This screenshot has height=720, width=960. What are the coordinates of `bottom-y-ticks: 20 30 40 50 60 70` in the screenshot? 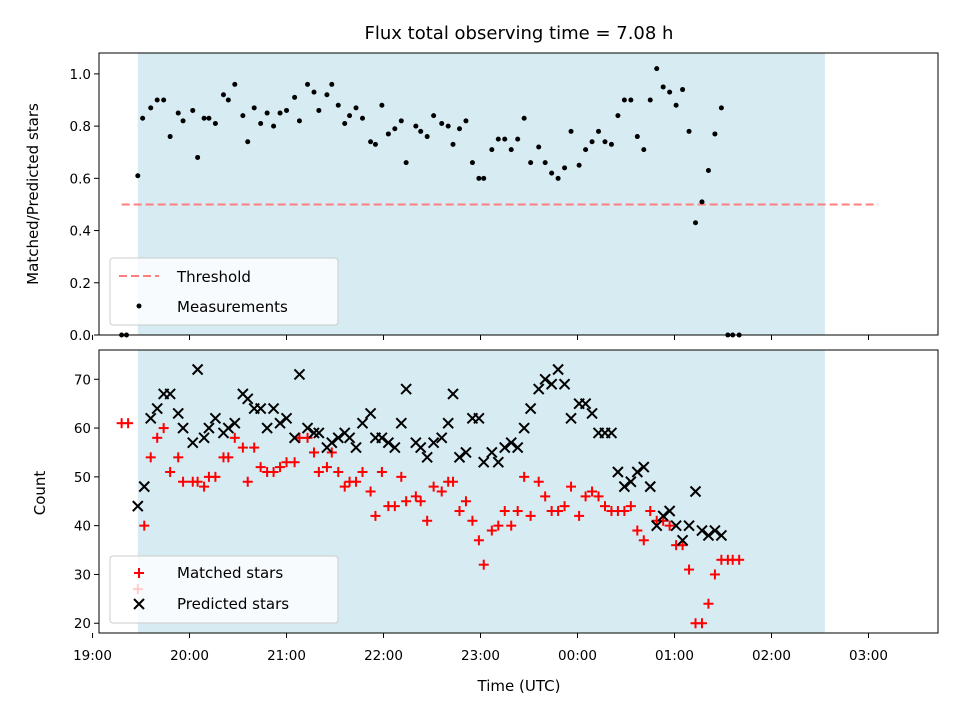 It's located at (86, 502).